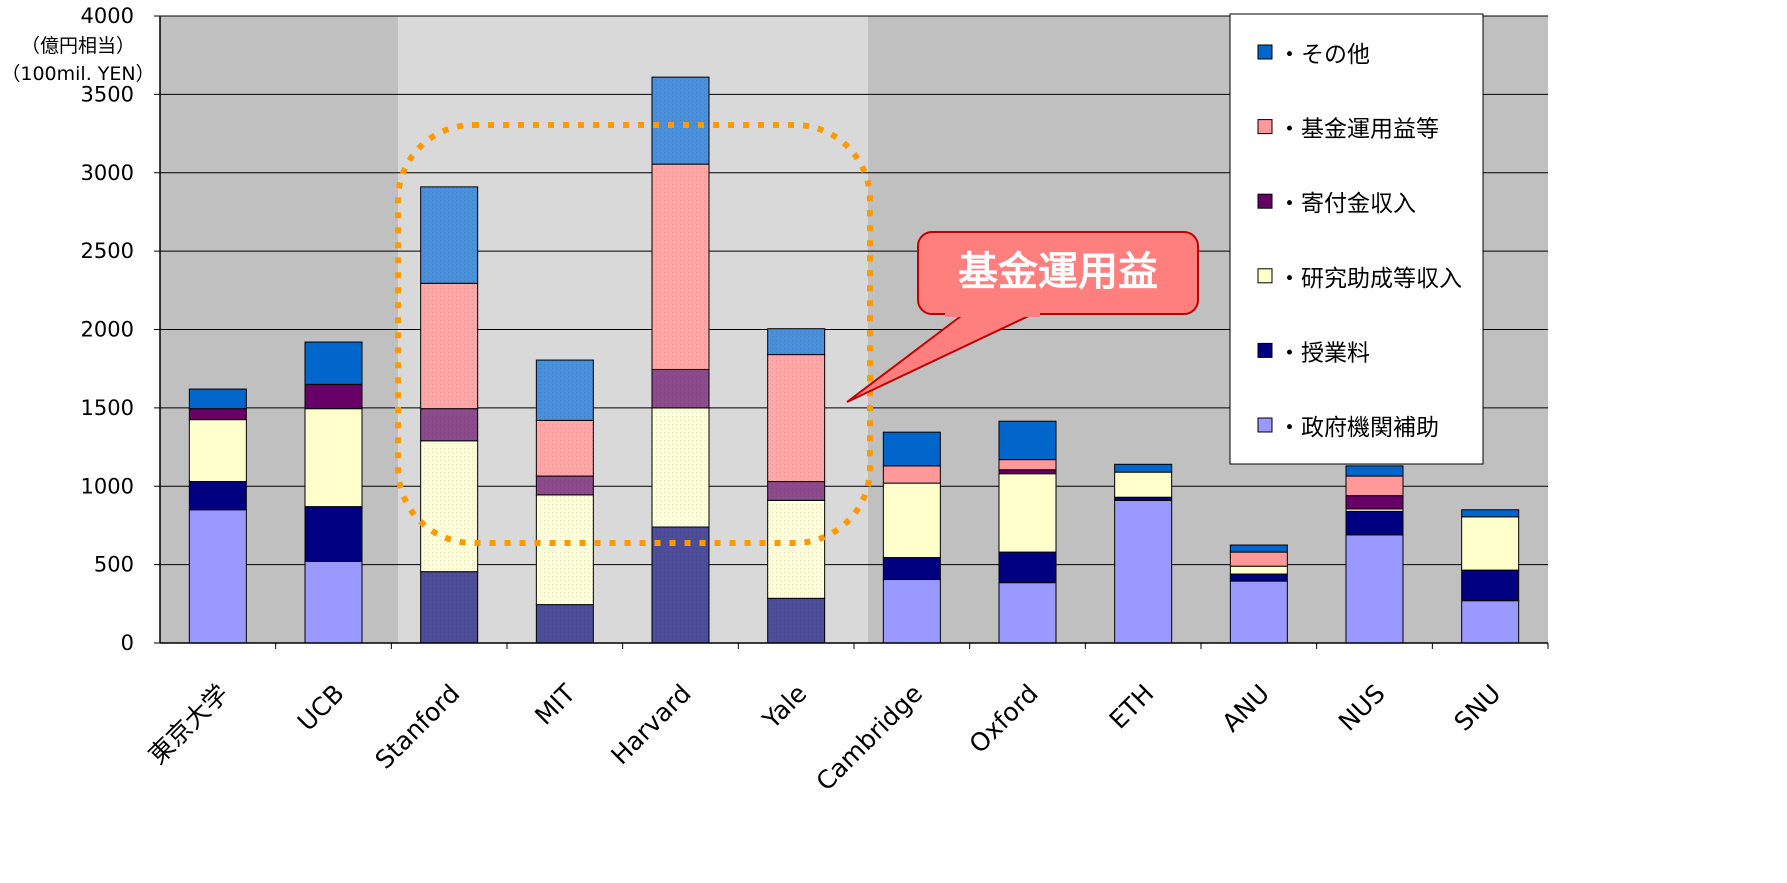 The width and height of the screenshot is (1787, 883). What do you see at coordinates (1347, 204) in the screenshot?
I see `legend-label: ・寄付金収入` at bounding box center [1347, 204].